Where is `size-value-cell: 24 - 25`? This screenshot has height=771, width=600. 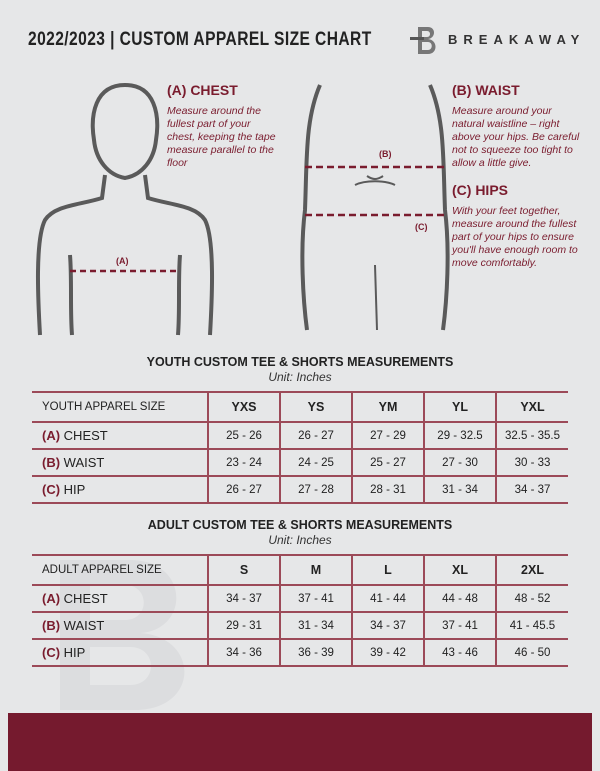
size-value-cell: 24 - 25 is located at coordinates (315, 462).